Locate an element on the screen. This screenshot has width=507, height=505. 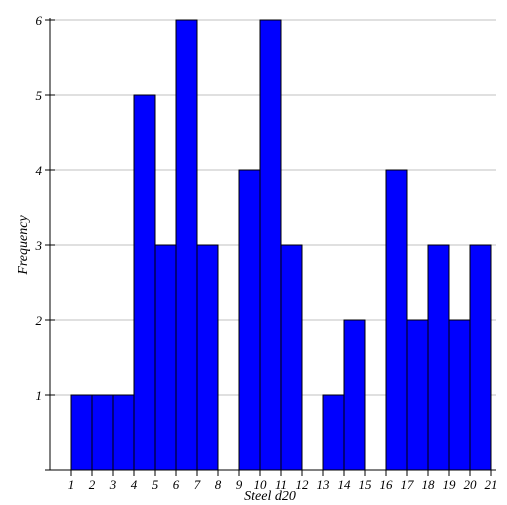
x-tick-label-3: 3 is located at coordinates (113, 484).